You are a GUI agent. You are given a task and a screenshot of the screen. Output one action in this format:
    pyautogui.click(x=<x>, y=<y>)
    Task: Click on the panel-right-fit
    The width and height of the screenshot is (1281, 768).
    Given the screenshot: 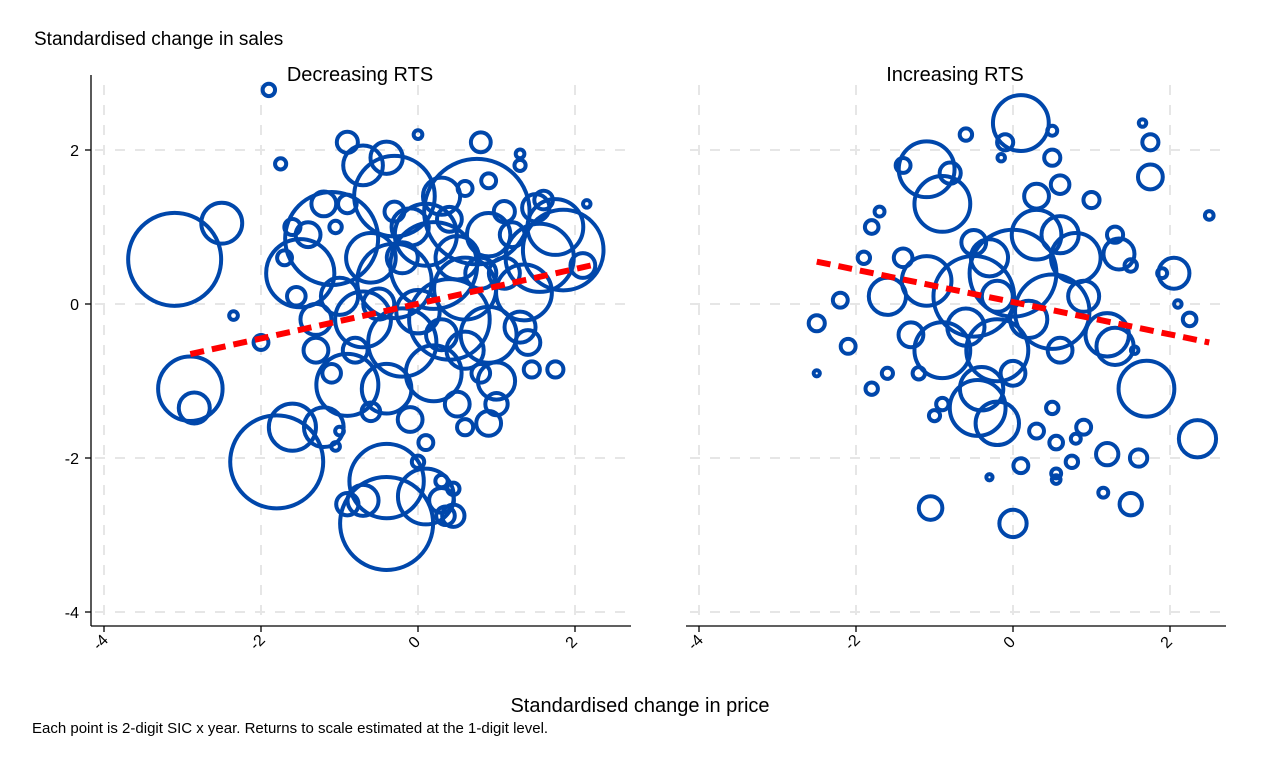 What is the action you would take?
    pyautogui.click(x=1013, y=302)
    